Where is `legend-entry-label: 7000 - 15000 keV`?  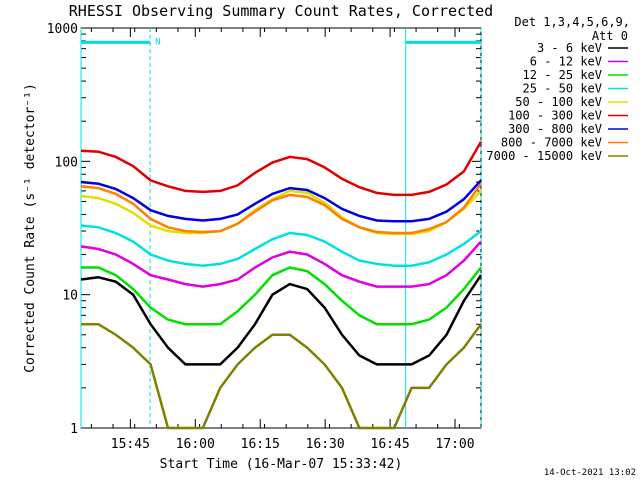 legend-entry-label: 7000 - 15000 keV is located at coordinates (544, 156).